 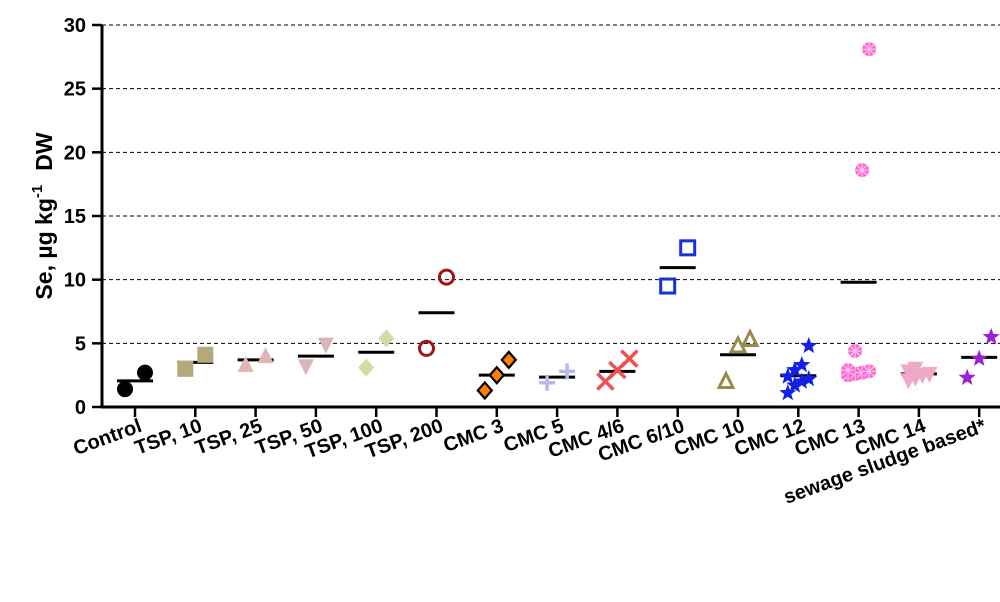 What do you see at coordinates (44, 248) in the screenshot?
I see `y-axis-label-prefix: Se, µg kg` at bounding box center [44, 248].